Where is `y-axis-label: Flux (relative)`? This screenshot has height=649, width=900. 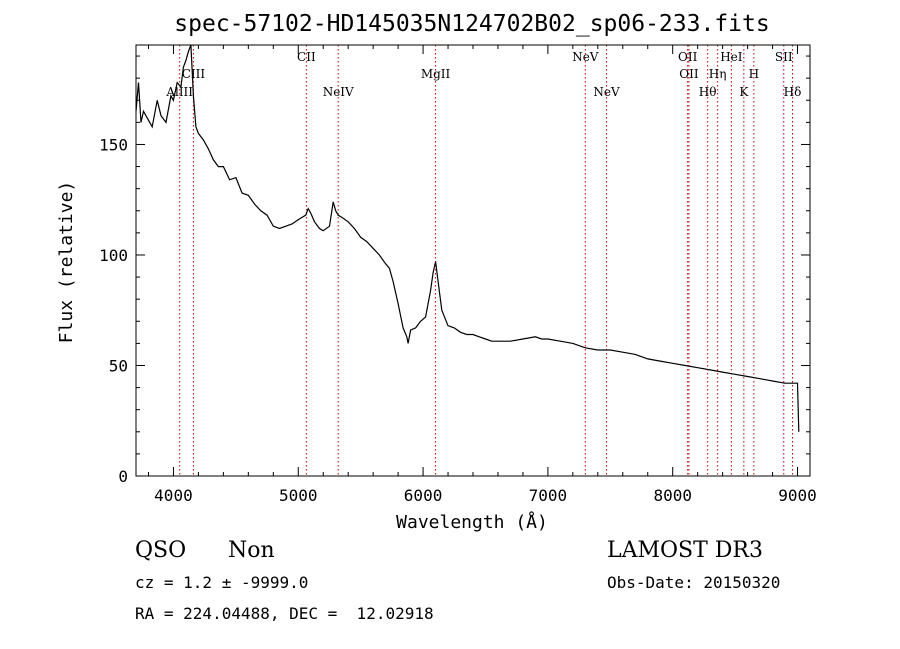
y-axis-label: Flux (relative) is located at coordinates (66, 262).